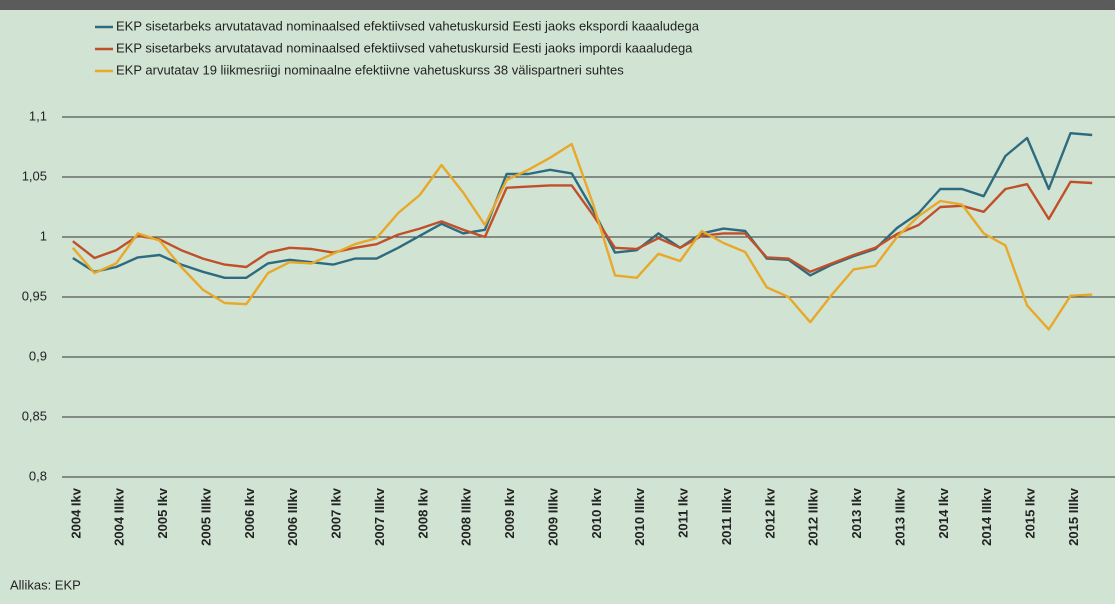 The image size is (1115, 604). What do you see at coordinates (769, 512) in the screenshot?
I see `x-tick-label: 2012 Ikv` at bounding box center [769, 512].